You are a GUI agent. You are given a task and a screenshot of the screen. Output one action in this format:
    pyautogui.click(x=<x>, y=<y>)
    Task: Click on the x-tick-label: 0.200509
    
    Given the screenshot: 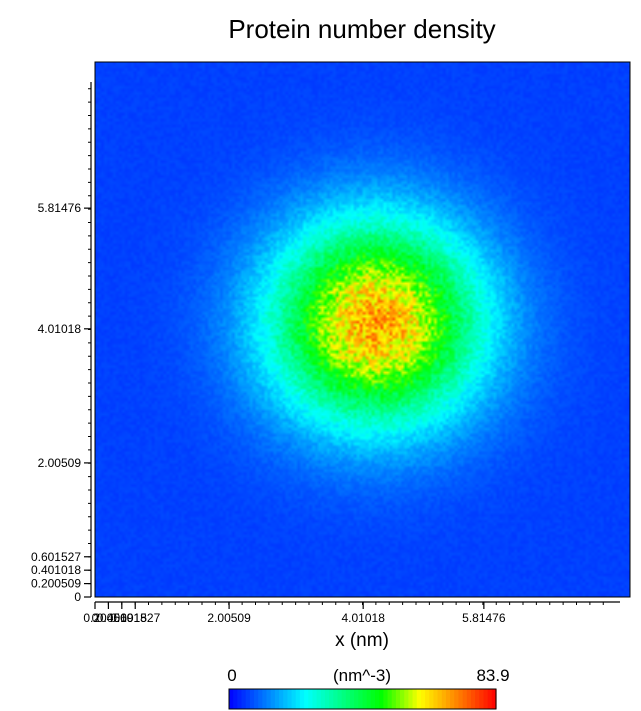 What is the action you would take?
    pyautogui.click(x=108, y=618)
    